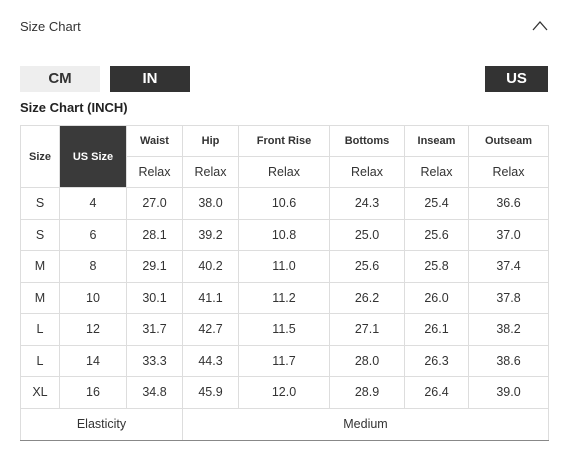 This screenshot has width=577, height=462. Describe the element at coordinates (210, 297) in the screenshot. I see `cell: 41.1` at that location.